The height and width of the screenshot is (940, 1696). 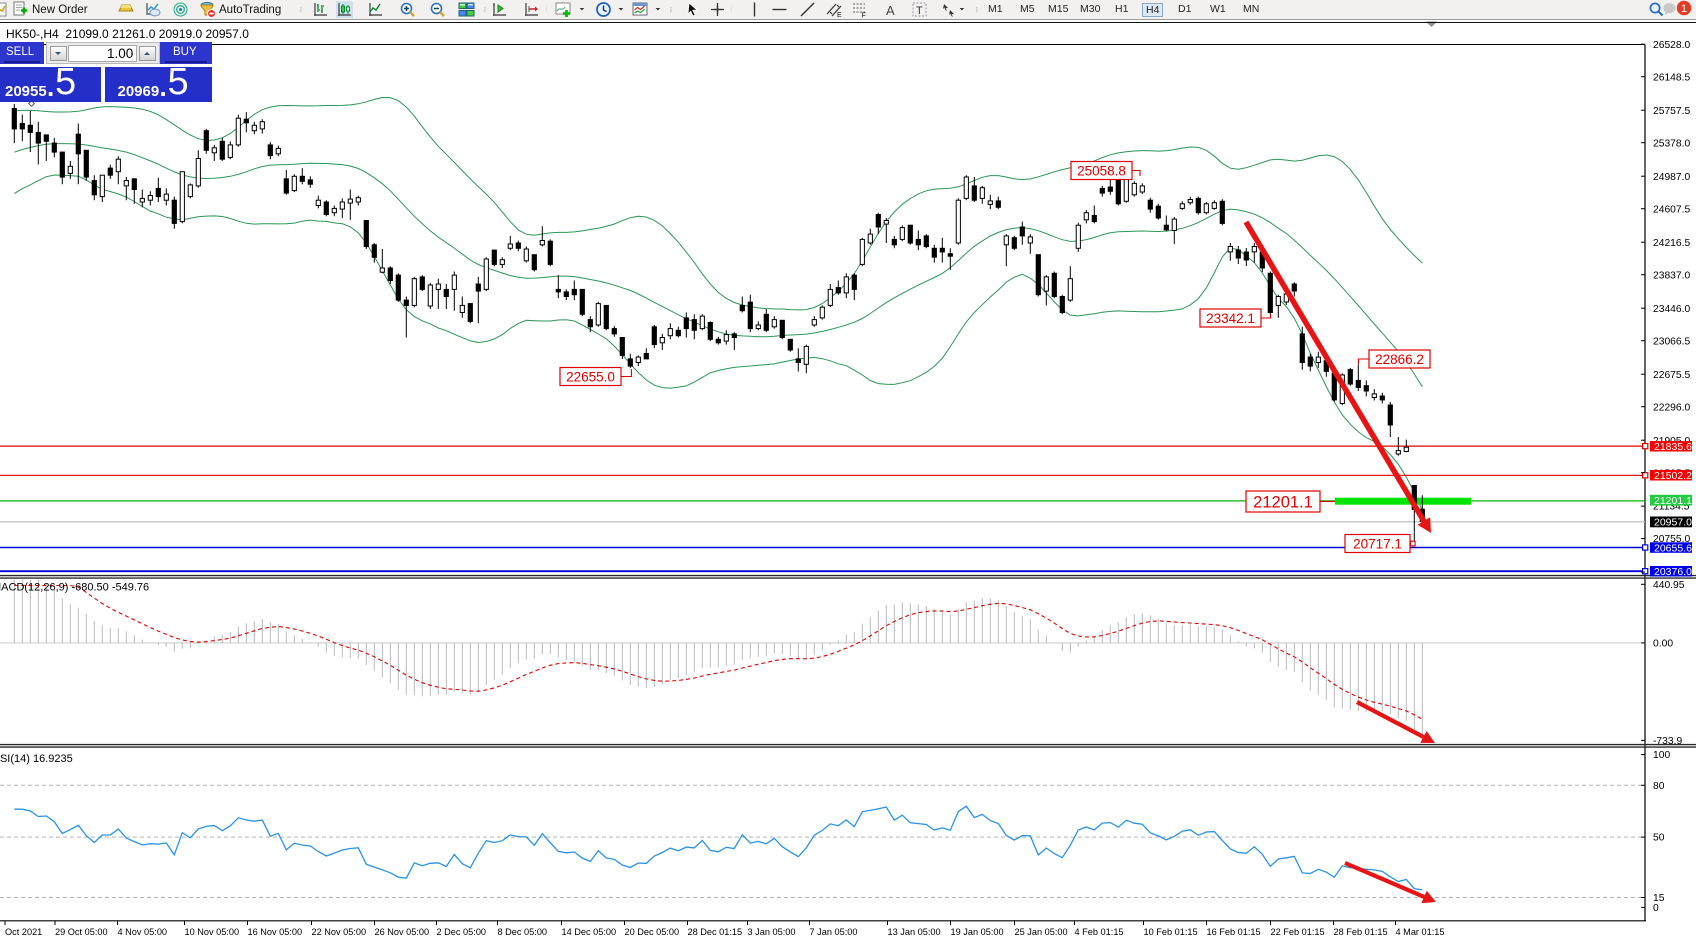 What do you see at coordinates (772, 932) in the screenshot?
I see `svg-text: 3 Jan 05:00` at bounding box center [772, 932].